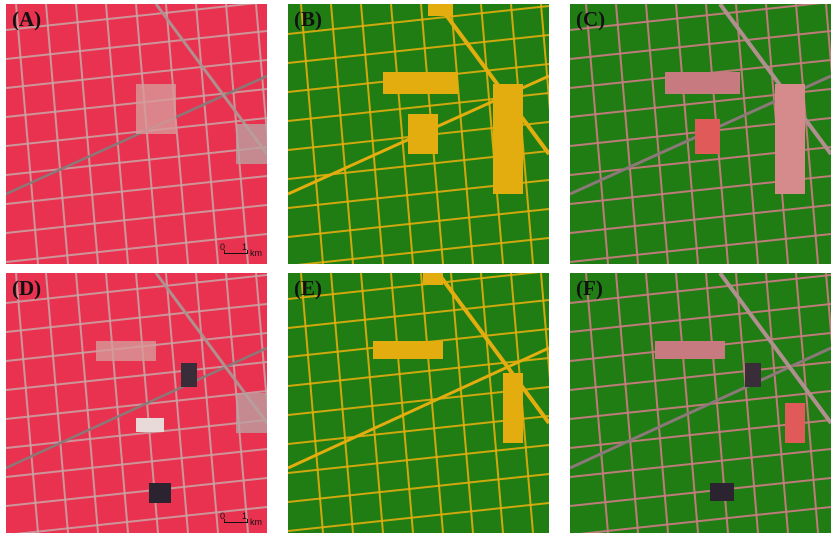  What do you see at coordinates (591, 19) in the screenshot?
I see `panel-label: (C)` at bounding box center [591, 19].